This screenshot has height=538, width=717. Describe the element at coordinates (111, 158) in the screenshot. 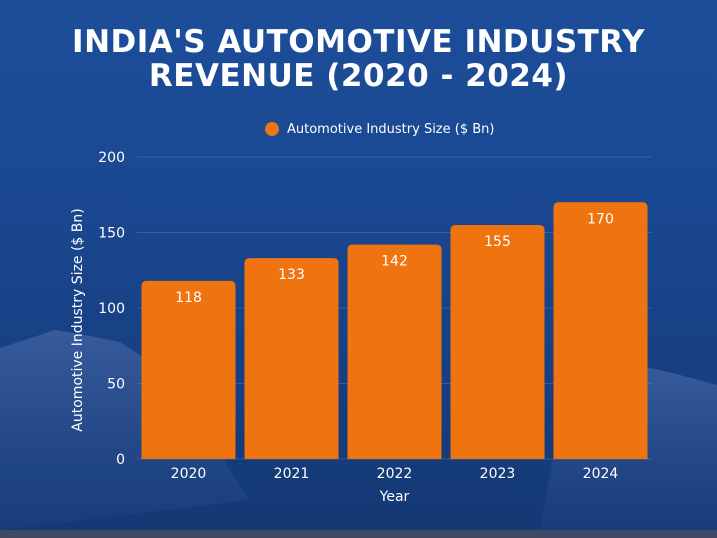

I see `y-tick-label: 200` at that location.